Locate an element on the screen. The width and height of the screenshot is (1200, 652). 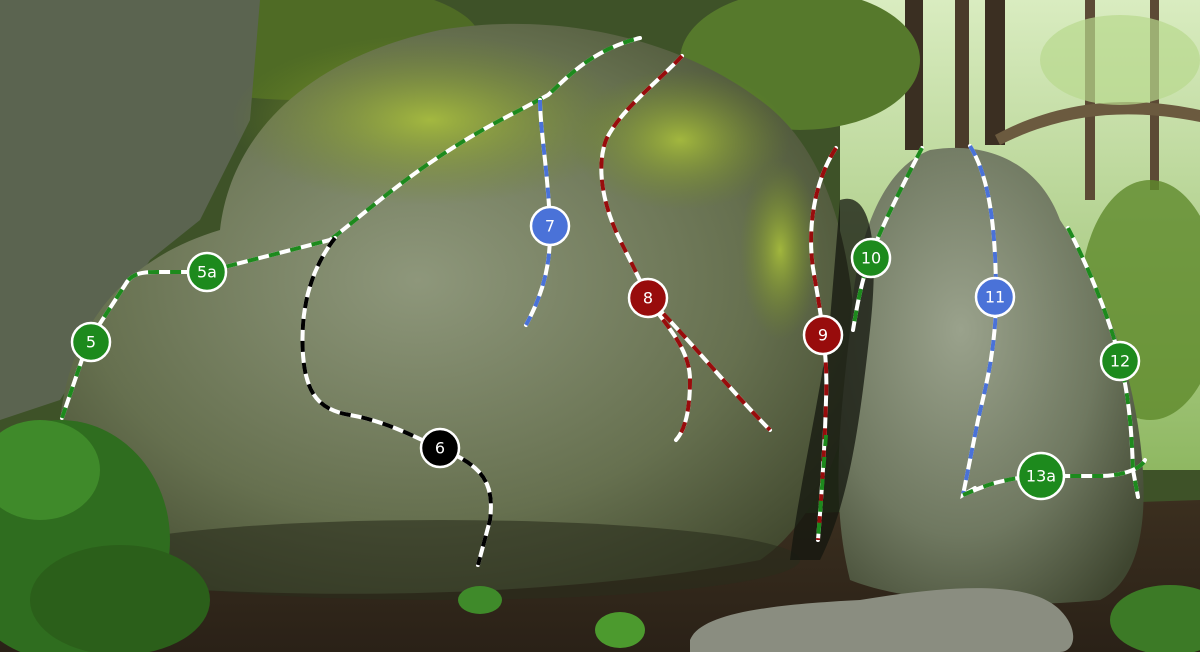
route-marker-8: 8 is located at coordinates (648, 298).